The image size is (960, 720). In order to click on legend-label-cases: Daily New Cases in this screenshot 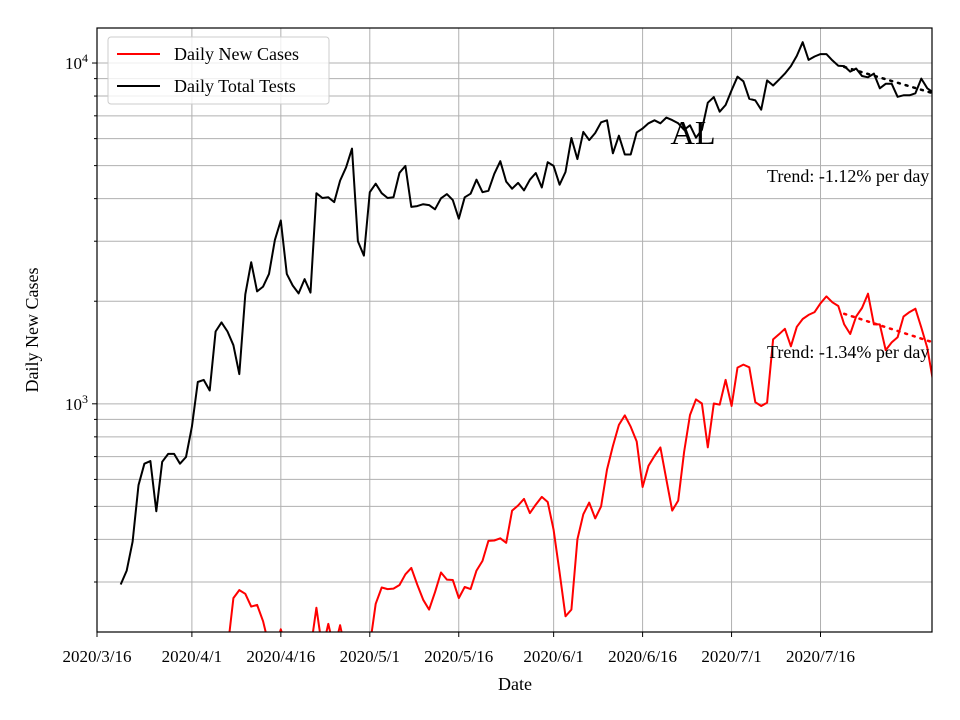, I will do `click(236, 54)`.